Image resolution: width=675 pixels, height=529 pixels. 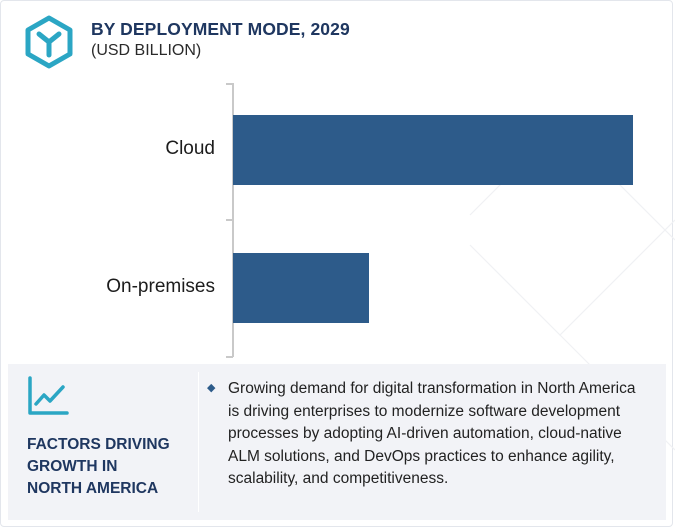 I want to click on category-label: Cloud, so click(x=190, y=148).